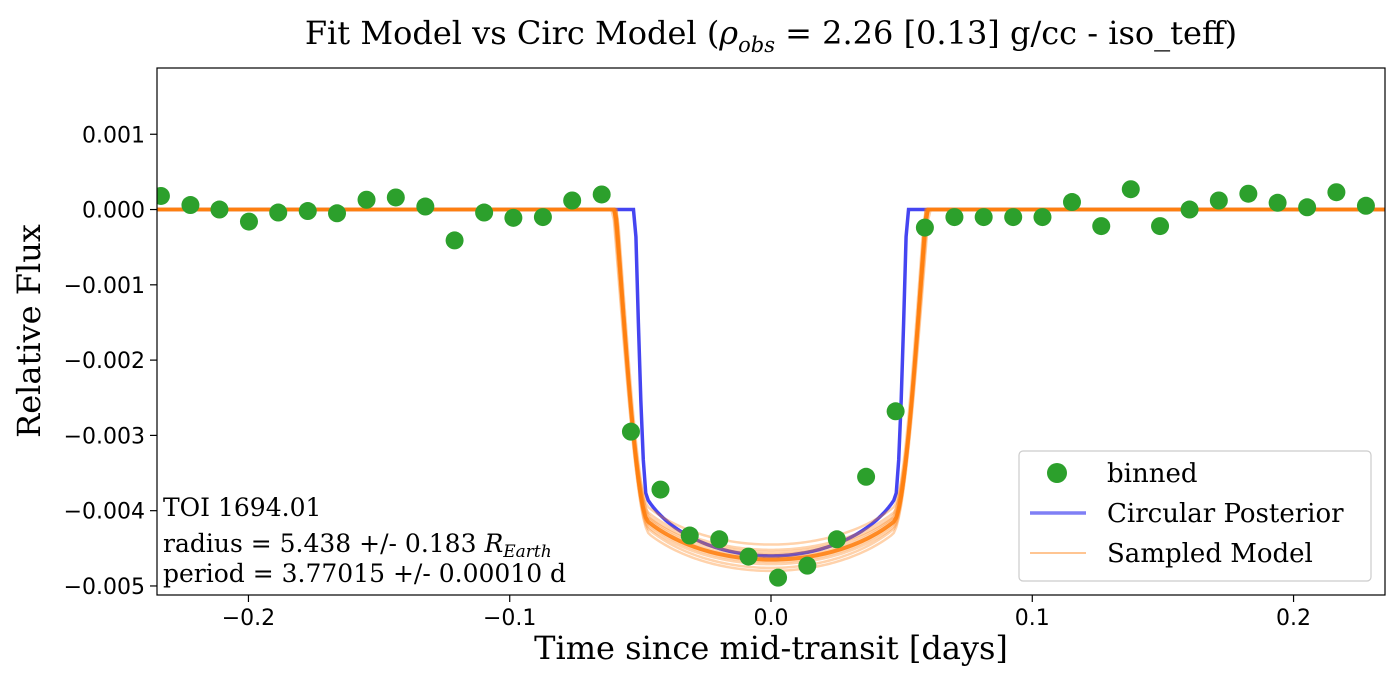  I want to click on chart-title-rho: ρ, so click(728, 33).